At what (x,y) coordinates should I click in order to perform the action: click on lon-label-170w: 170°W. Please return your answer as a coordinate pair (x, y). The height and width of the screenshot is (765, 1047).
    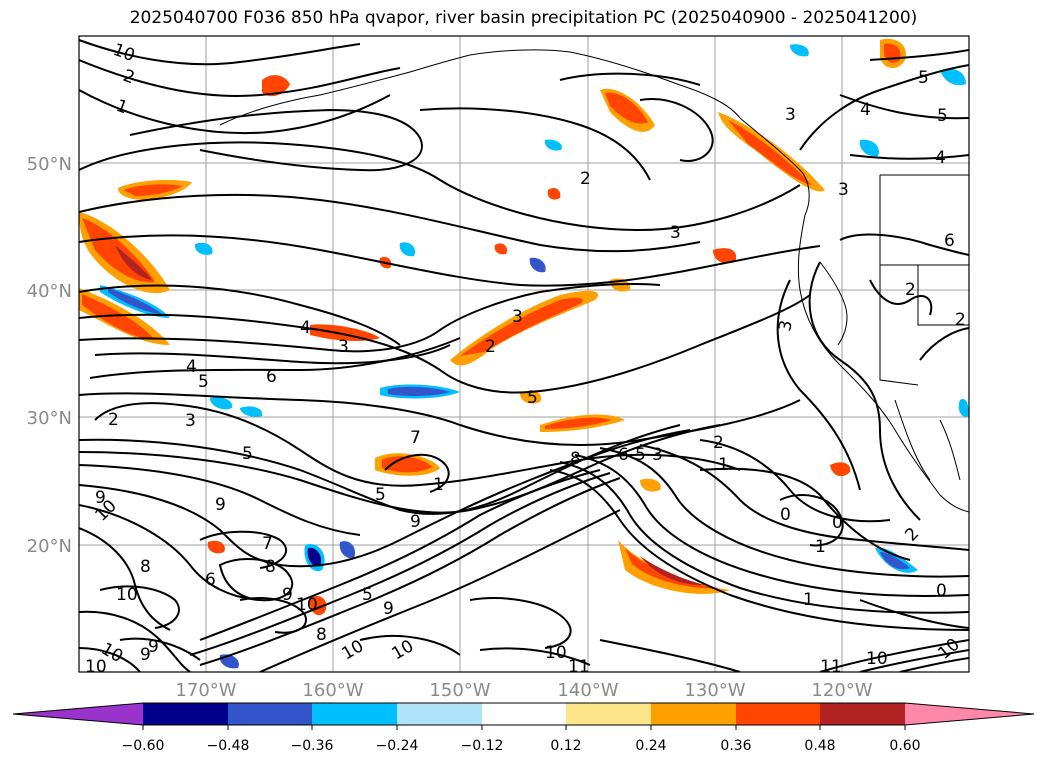
    Looking at the image, I should click on (205, 690).